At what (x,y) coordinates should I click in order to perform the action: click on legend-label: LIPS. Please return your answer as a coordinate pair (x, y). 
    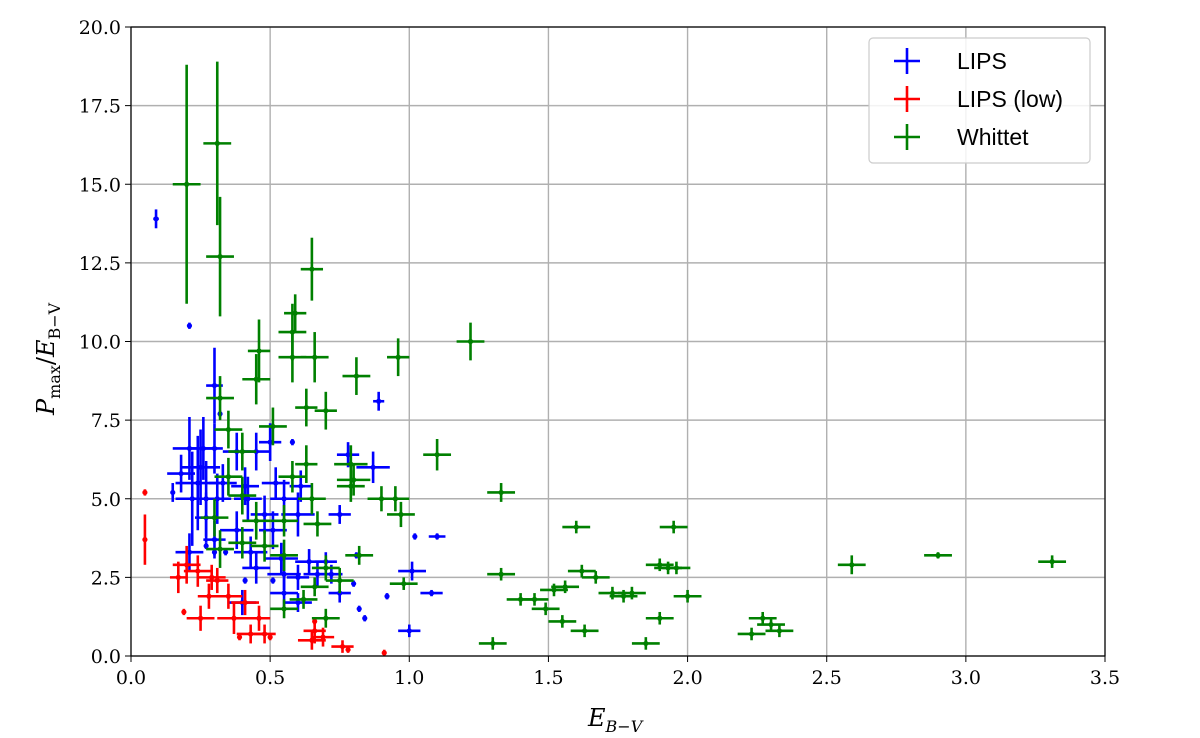
    Looking at the image, I should click on (982, 61).